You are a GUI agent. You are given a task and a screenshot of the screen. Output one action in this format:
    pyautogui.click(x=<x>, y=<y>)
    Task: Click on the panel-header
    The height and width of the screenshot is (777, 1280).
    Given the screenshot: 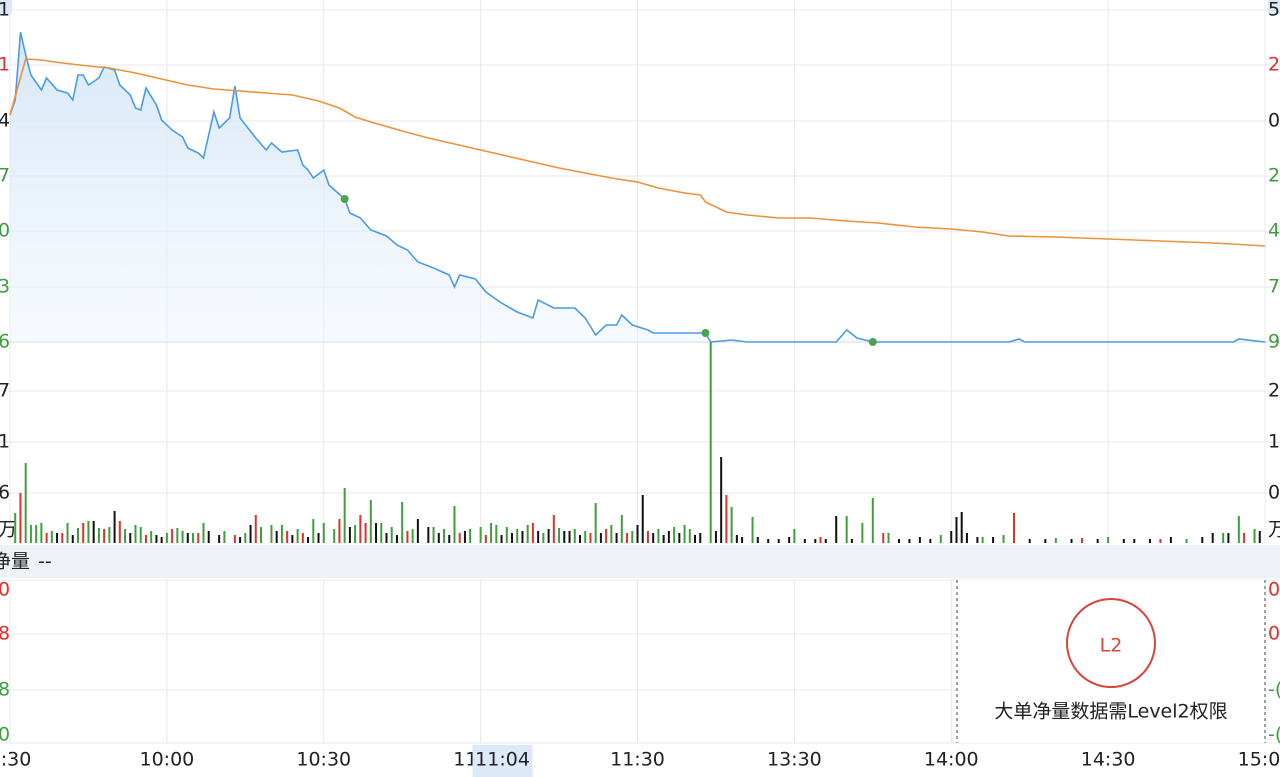 What is the action you would take?
    pyautogui.click(x=640, y=561)
    